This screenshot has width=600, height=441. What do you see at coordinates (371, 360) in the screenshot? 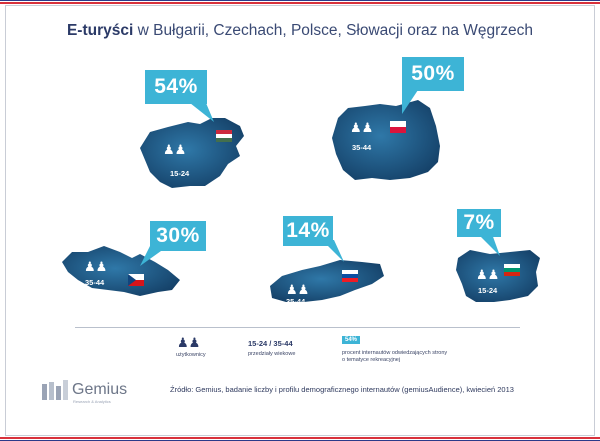
I see `legend-percent-label-2: o tematyce rekreacyjnej` at bounding box center [371, 360].